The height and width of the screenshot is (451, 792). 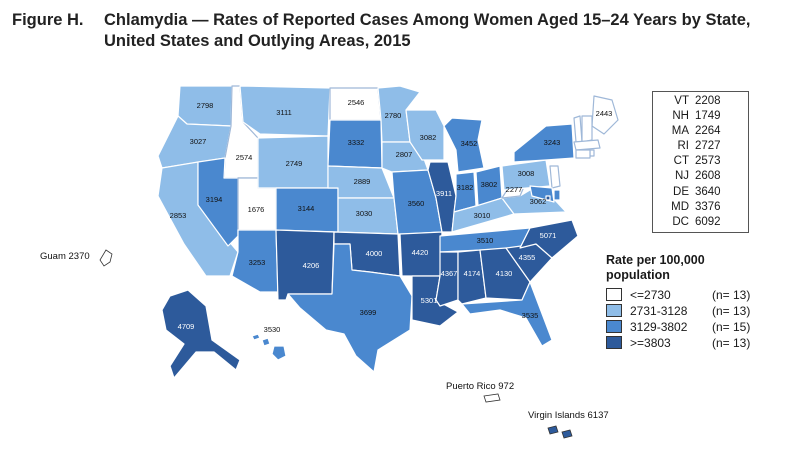 I want to click on state-rate-label-wa: 2798, so click(x=205, y=105).